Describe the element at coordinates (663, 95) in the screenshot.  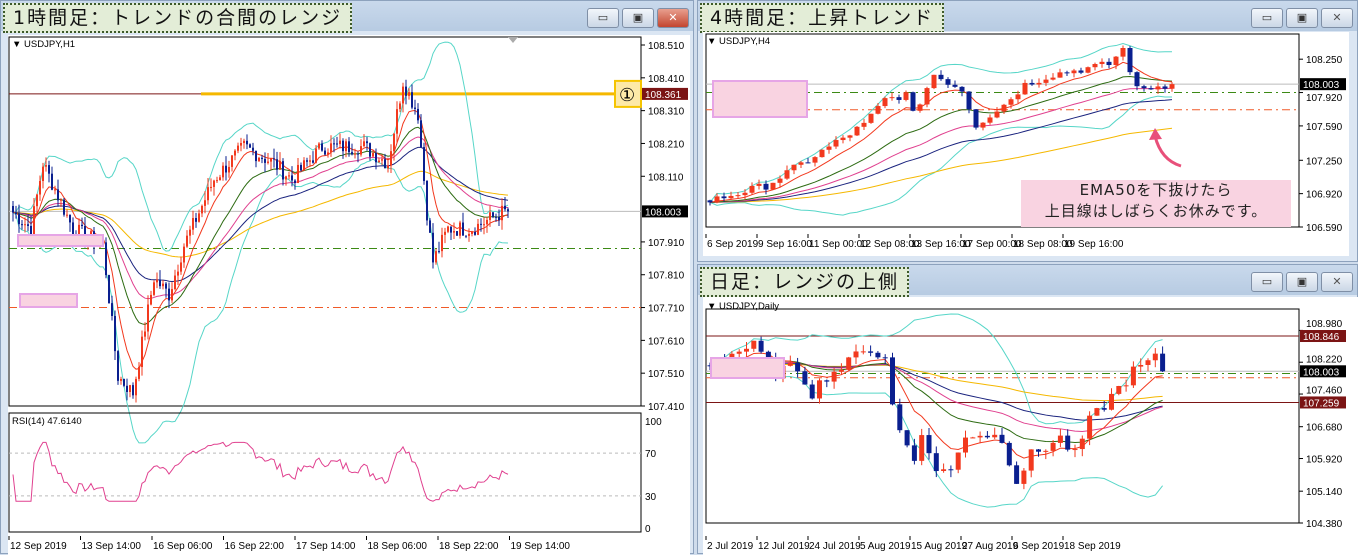
I see `line-price-badge: 108.361` at that location.